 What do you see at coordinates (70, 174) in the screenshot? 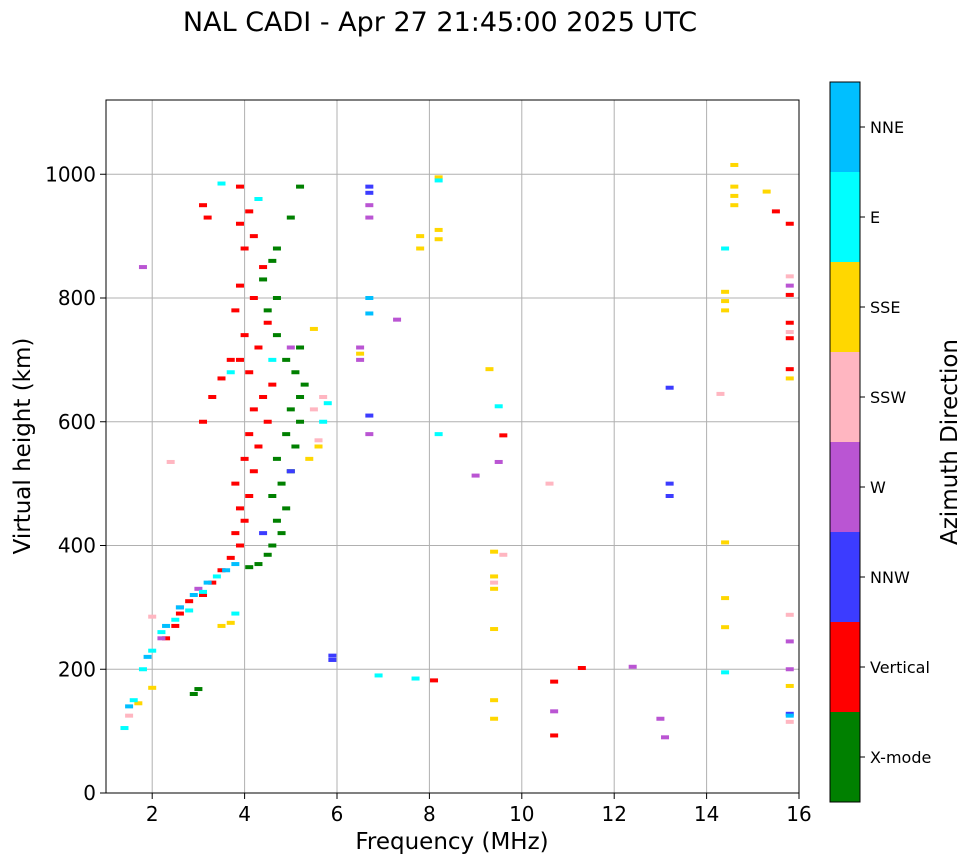
I see `y-tick-label: 1000` at bounding box center [70, 174].